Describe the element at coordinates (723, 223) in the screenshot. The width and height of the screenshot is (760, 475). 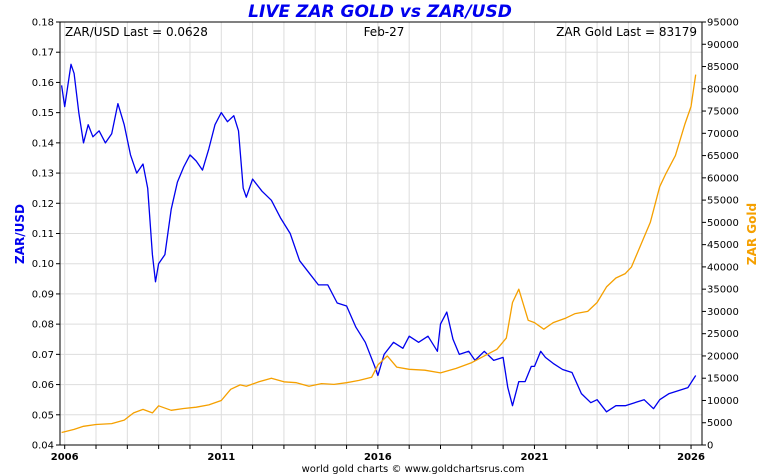
I see `right-tick-label: 50000` at that location.